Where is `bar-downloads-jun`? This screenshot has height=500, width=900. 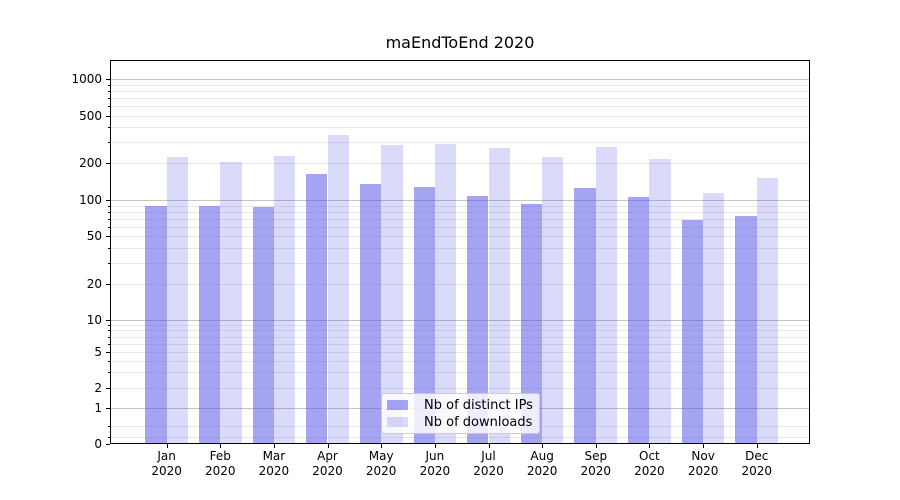 bar-downloads-jun is located at coordinates (445, 293).